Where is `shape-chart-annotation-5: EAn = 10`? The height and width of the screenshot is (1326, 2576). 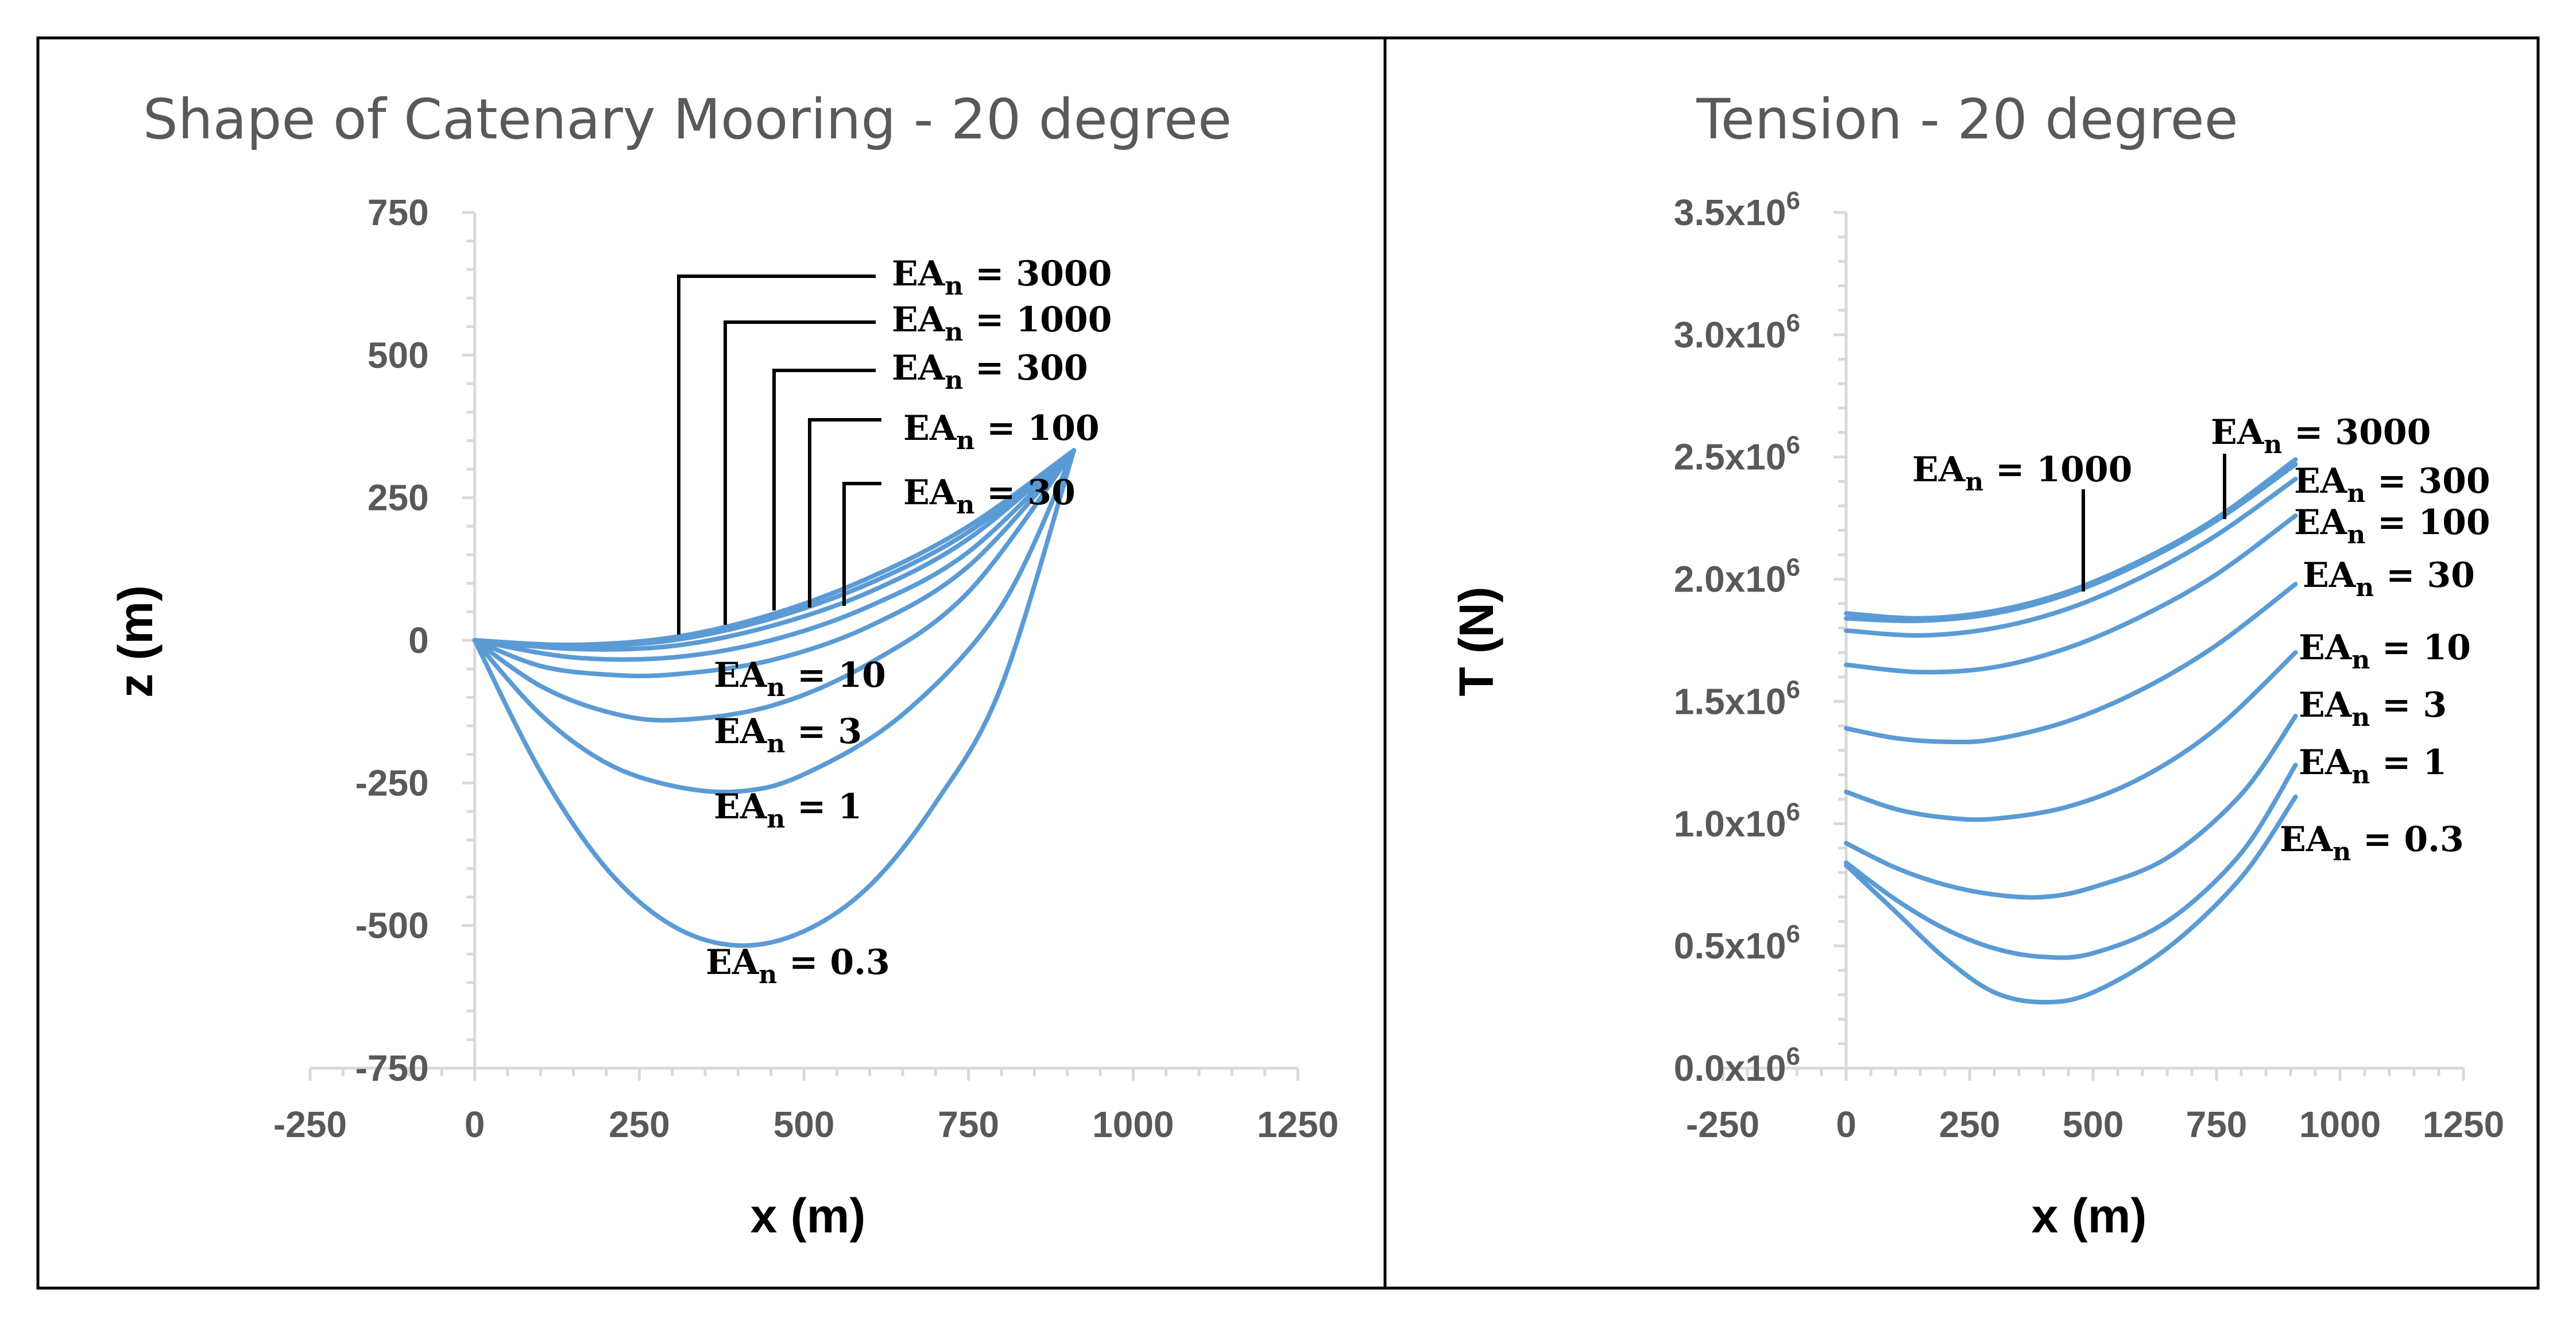 shape-chart-annotation-5: EAn = 10 is located at coordinates (800, 678).